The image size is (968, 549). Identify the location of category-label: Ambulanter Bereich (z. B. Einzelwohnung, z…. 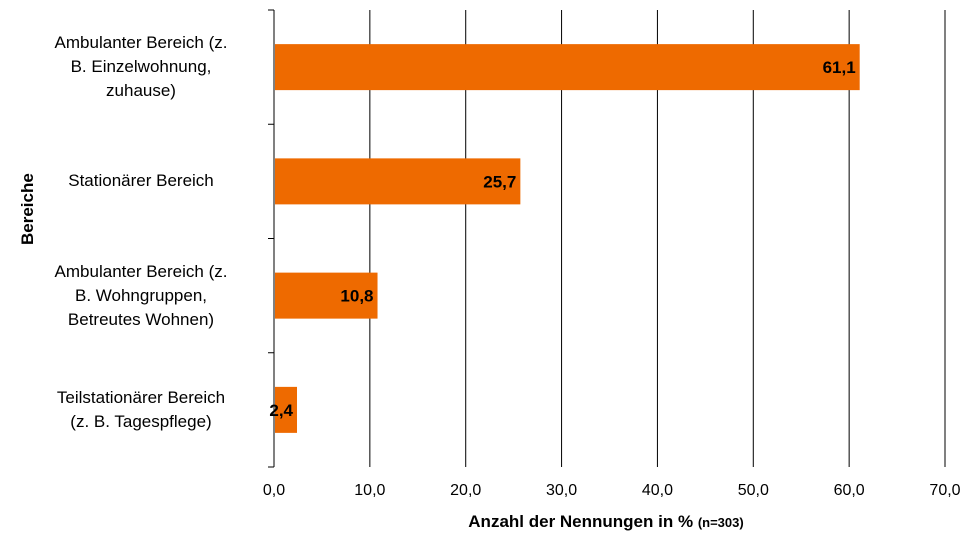
(141, 67).